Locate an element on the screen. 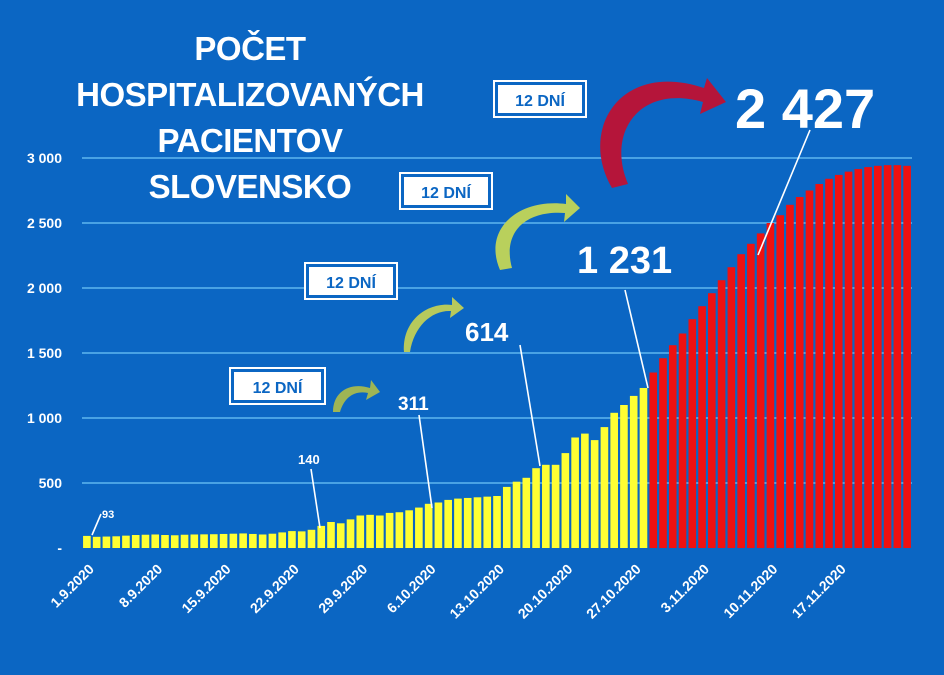  title-line-3: PACIENTOV is located at coordinates (250, 140).